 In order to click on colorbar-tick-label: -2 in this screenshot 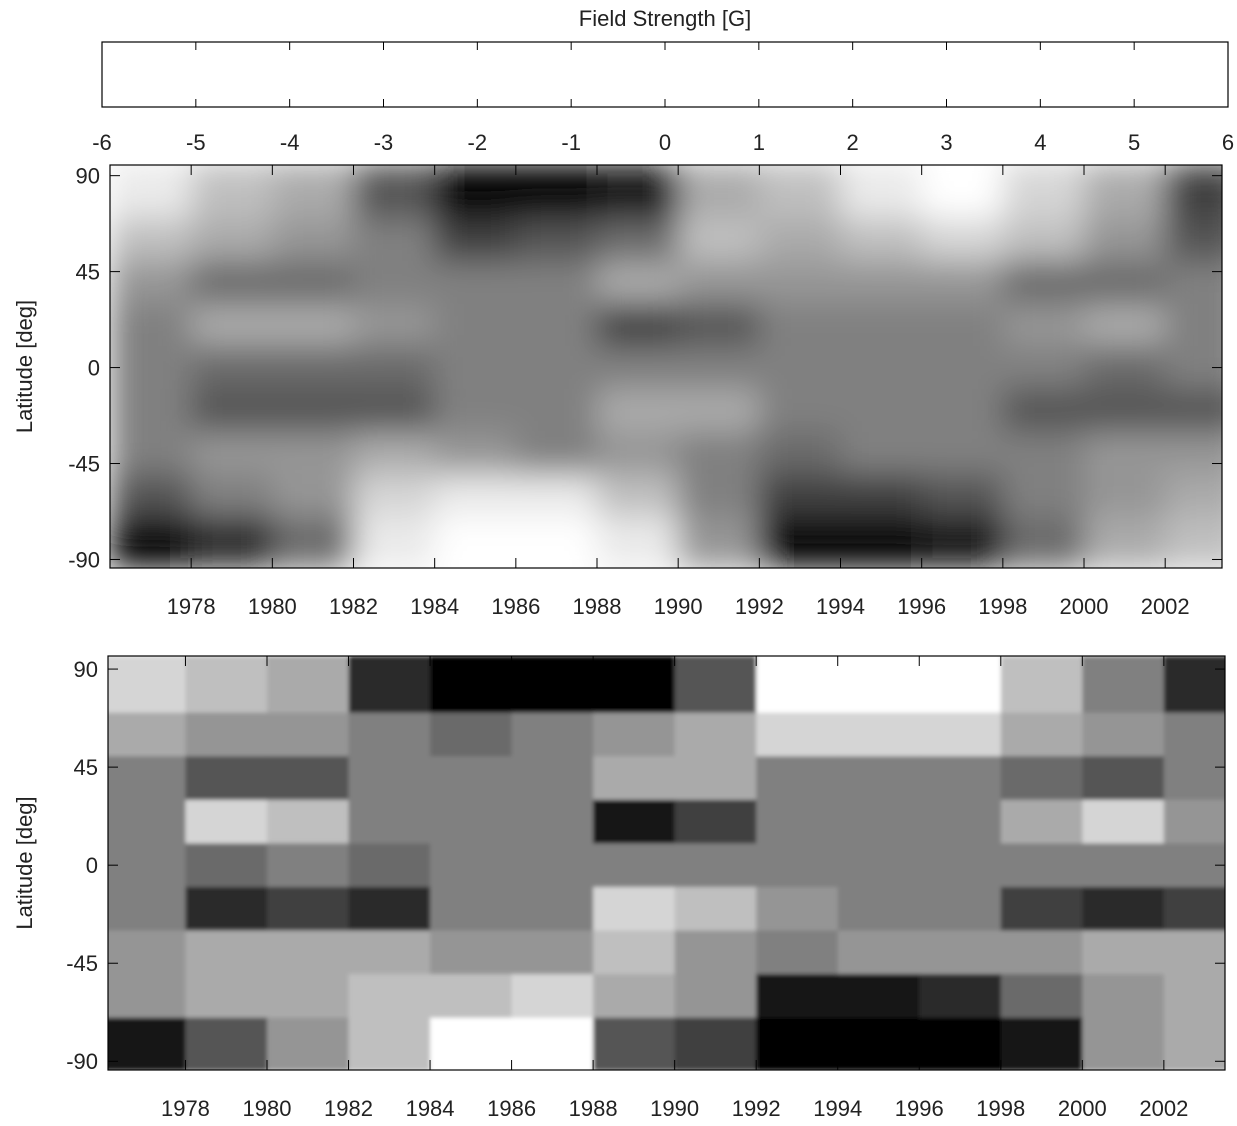, I will do `click(478, 142)`.